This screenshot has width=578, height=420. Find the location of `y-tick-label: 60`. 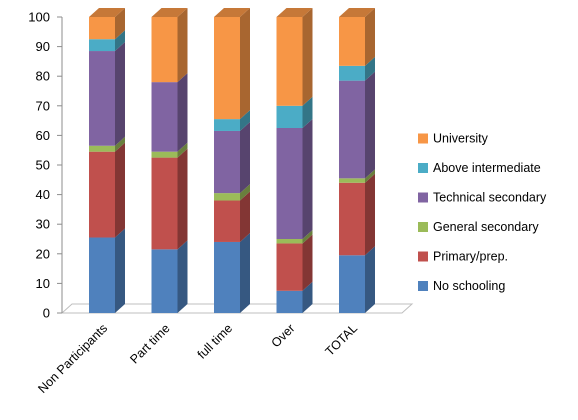

y-tick-label: 60 is located at coordinates (43, 135).